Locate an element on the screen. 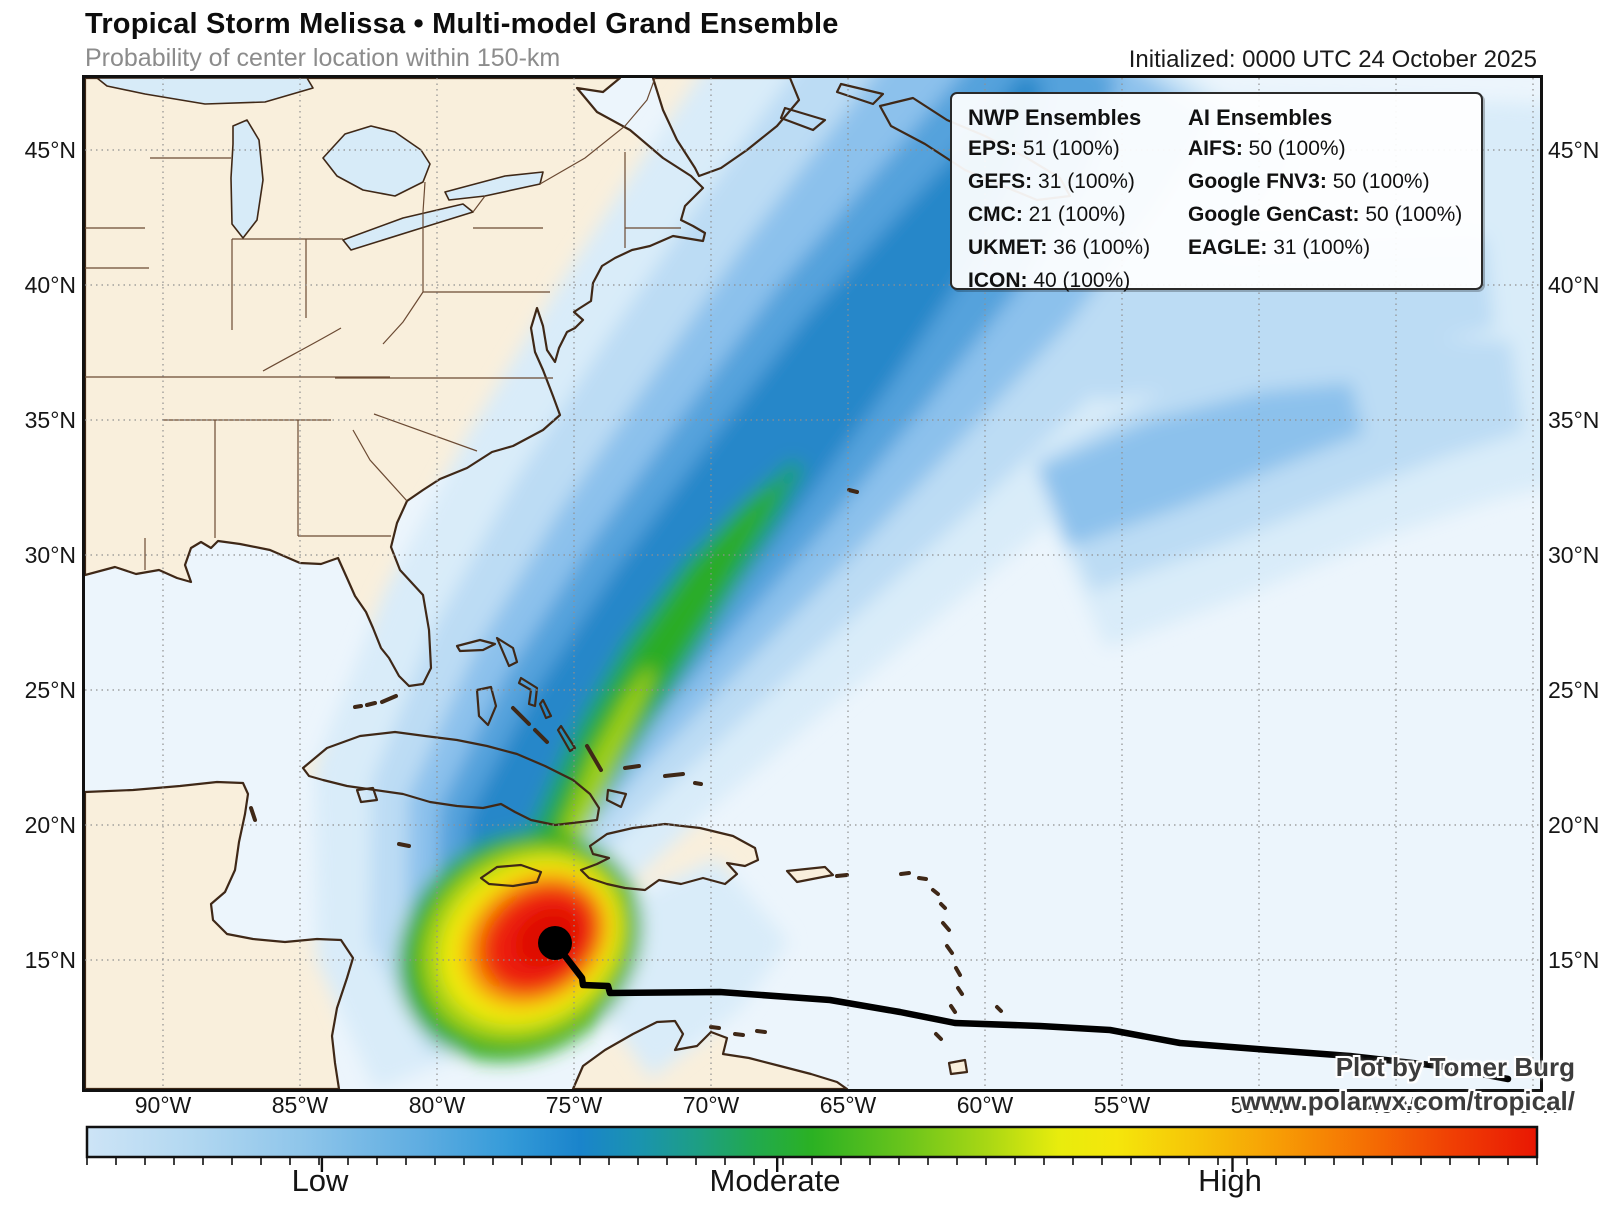 The width and height of the screenshot is (1624, 1220). lon-label-50w: 50°W is located at coordinates (1259, 1105).